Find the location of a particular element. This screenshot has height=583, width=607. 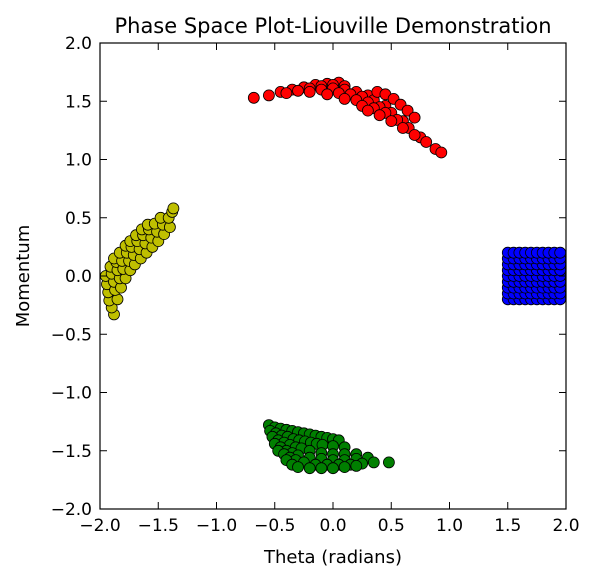

y-tick-label-2: −1.0 is located at coordinates (71, 394).